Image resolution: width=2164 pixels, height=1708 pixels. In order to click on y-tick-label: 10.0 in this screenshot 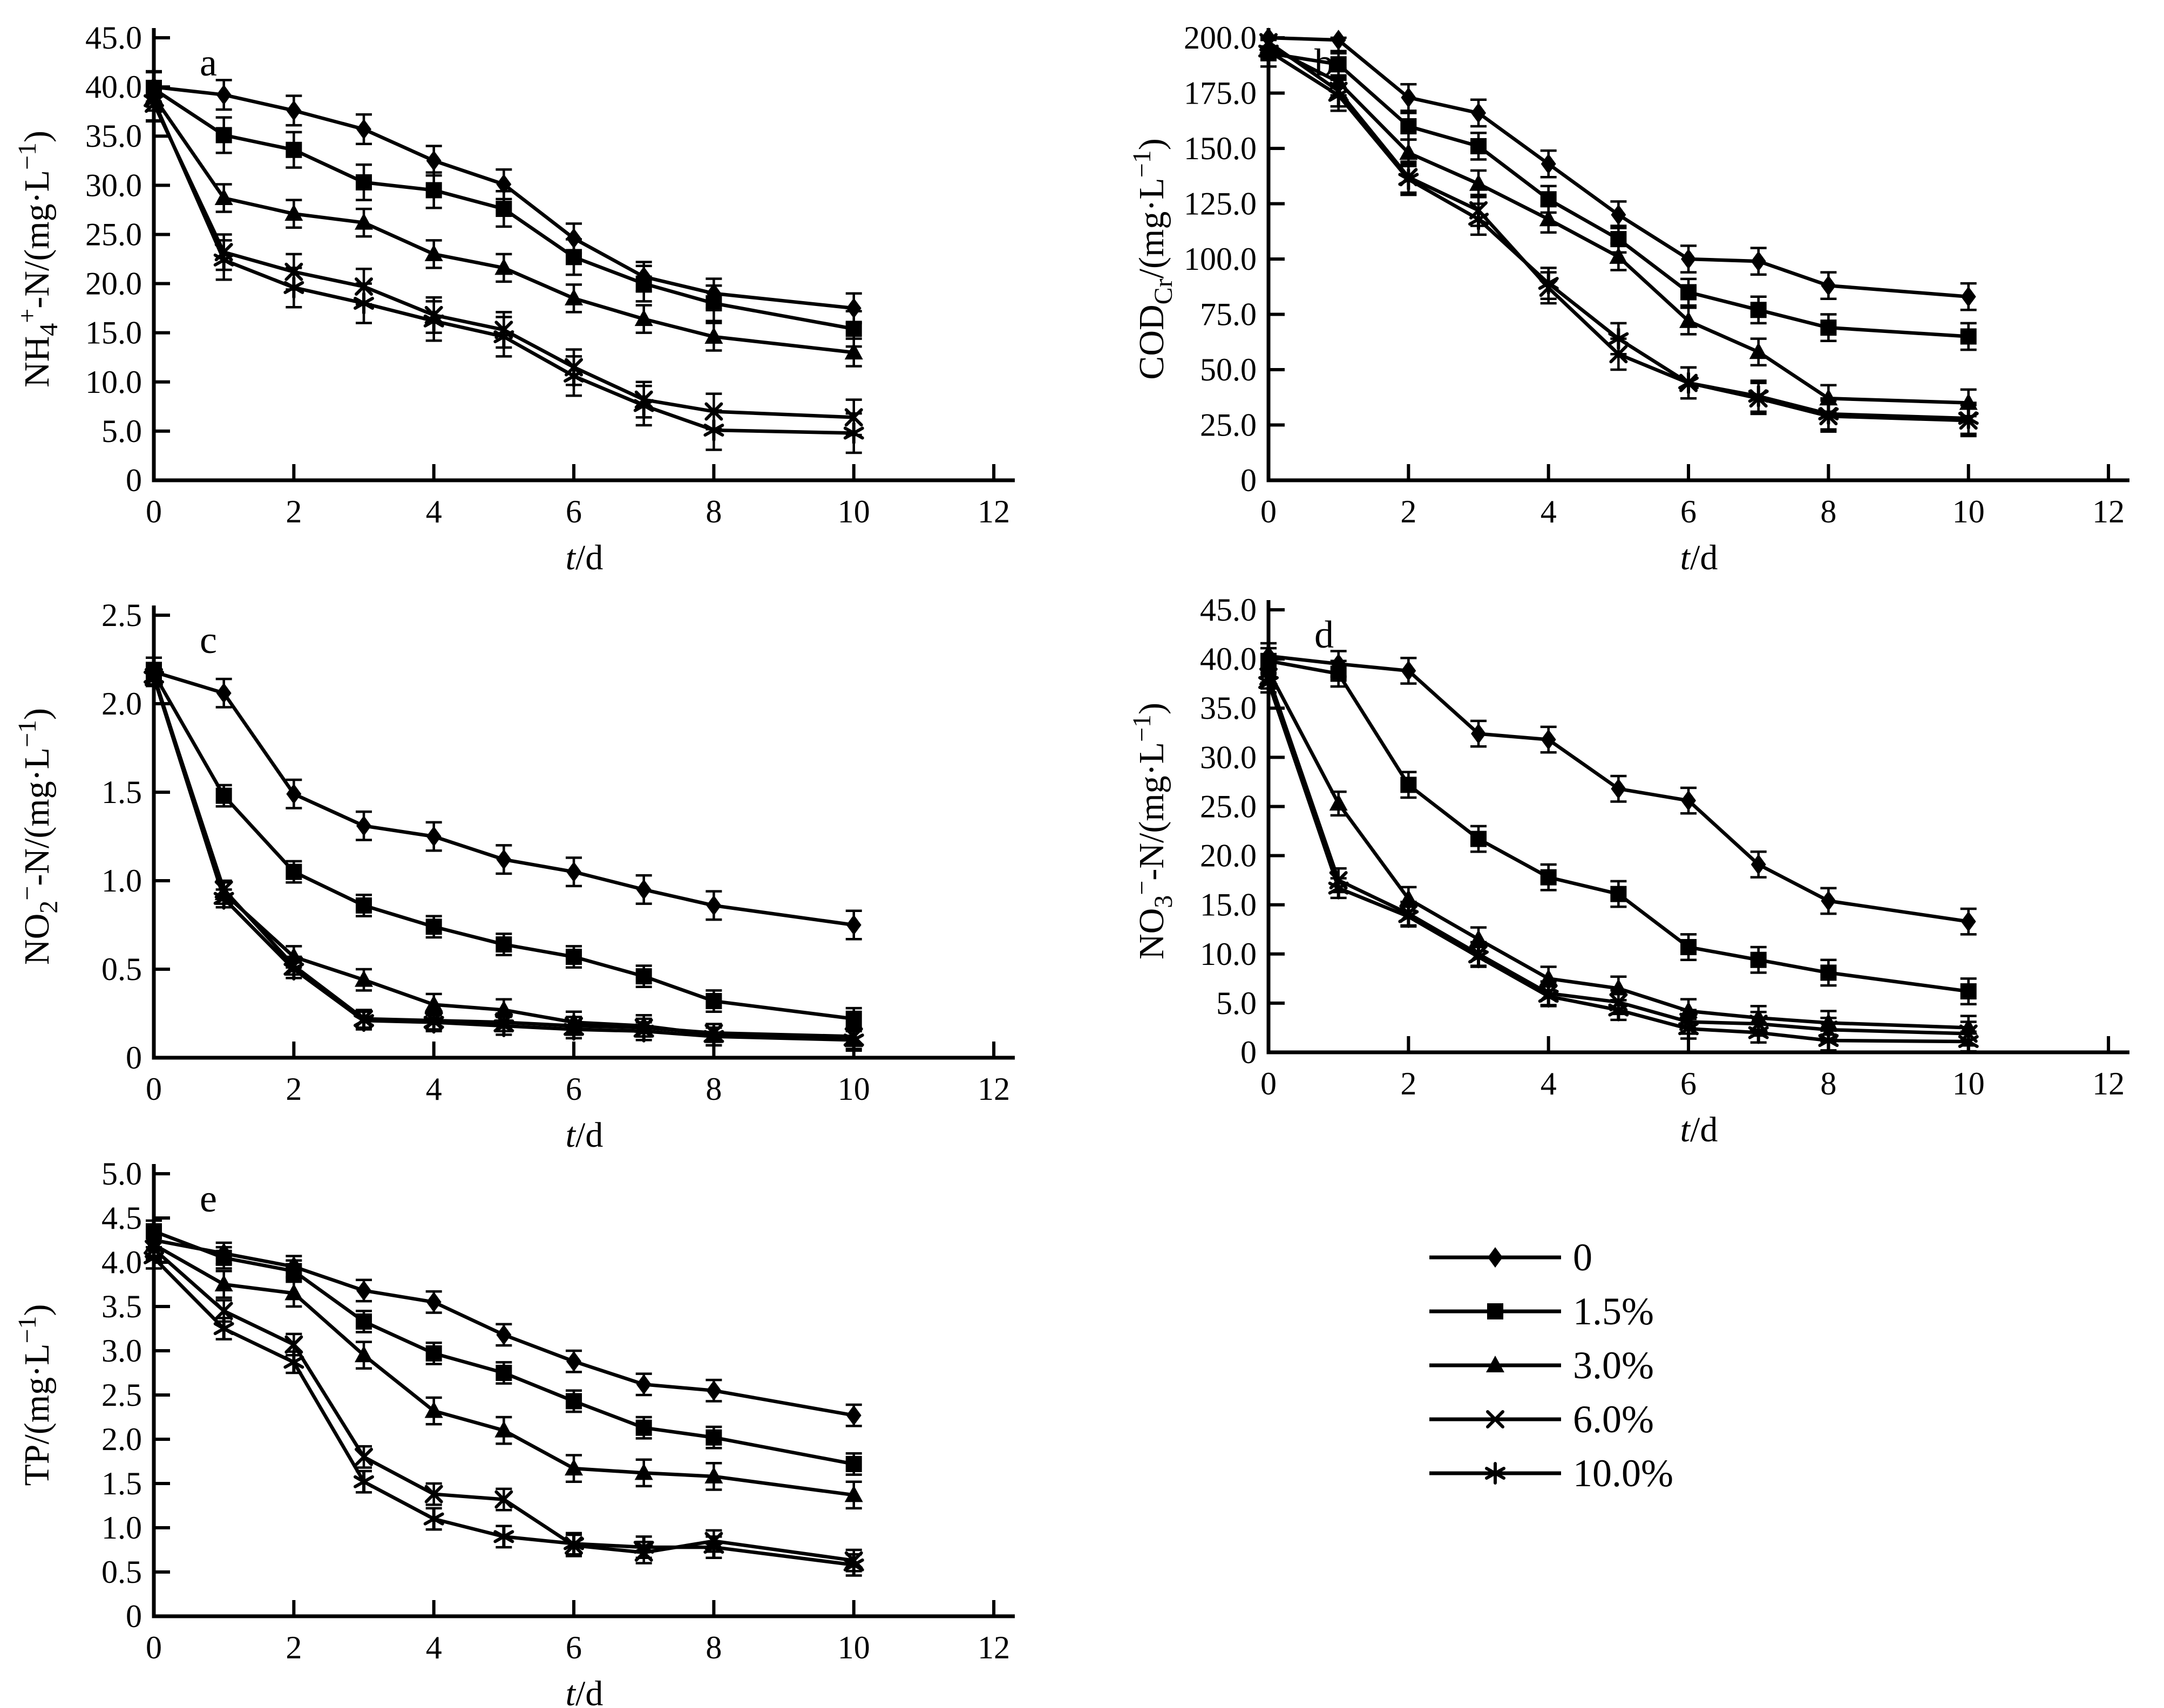, I will do `click(1228, 954)`.